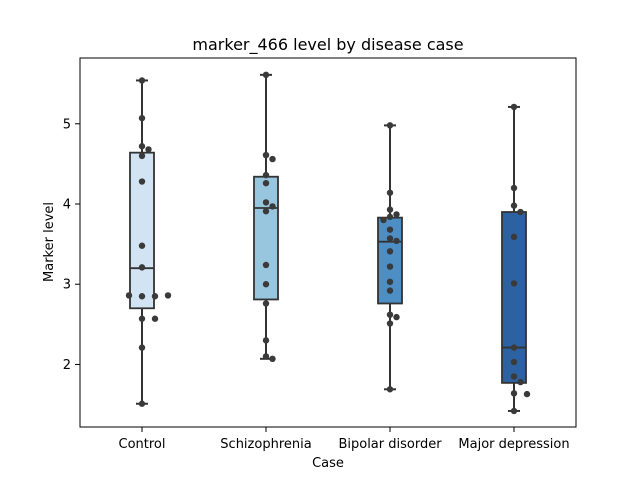  Describe the element at coordinates (266, 238) in the screenshot. I see `box-schizophrenia` at that location.